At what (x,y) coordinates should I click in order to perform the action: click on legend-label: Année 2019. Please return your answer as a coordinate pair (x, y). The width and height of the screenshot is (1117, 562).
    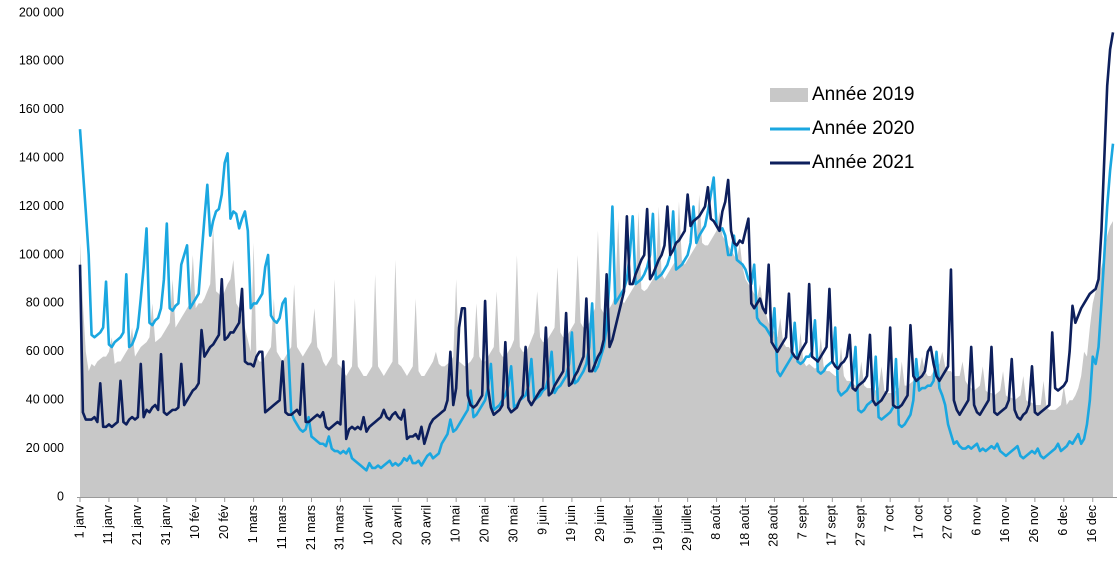
    Looking at the image, I should click on (863, 94).